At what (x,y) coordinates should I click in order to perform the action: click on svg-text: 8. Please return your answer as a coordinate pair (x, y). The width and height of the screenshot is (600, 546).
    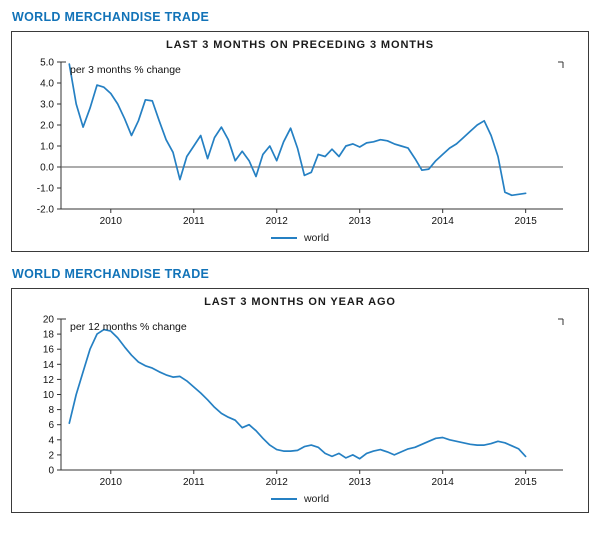
    Looking at the image, I should click on (51, 410).